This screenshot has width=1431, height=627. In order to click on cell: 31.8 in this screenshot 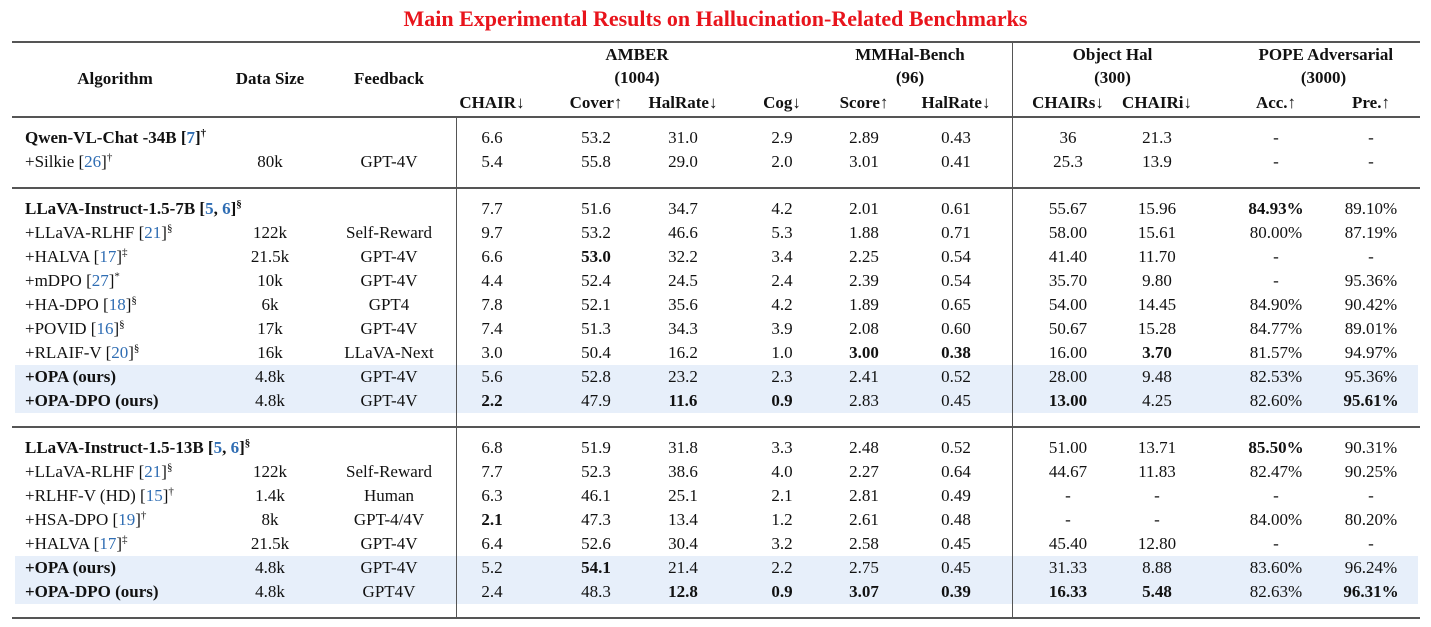, I will do `click(683, 447)`.